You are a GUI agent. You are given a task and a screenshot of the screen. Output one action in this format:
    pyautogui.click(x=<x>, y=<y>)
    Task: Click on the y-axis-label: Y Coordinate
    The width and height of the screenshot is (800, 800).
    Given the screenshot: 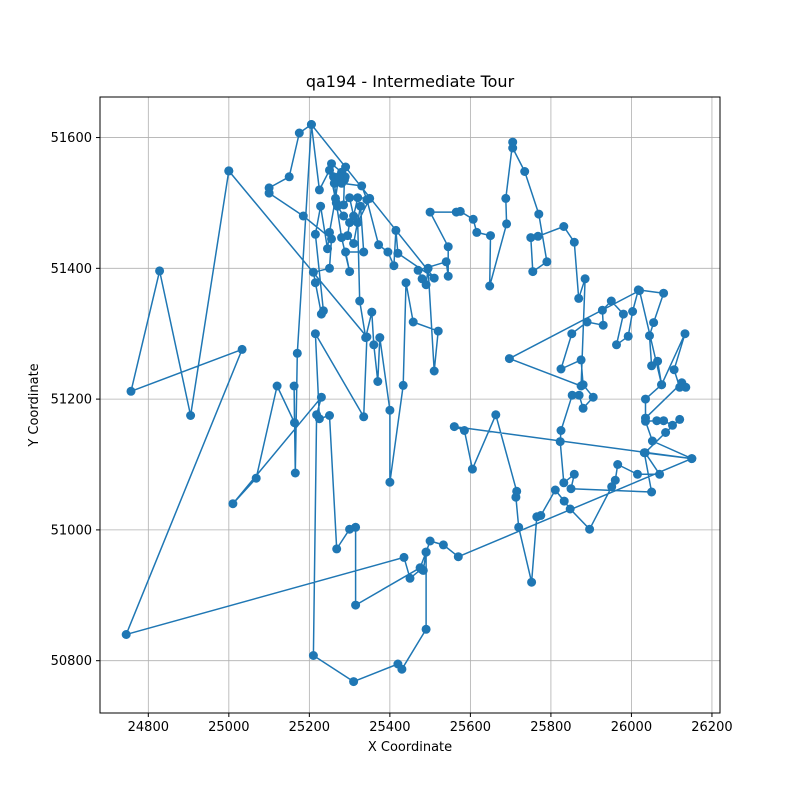 What is the action you would take?
    pyautogui.click(x=34, y=405)
    